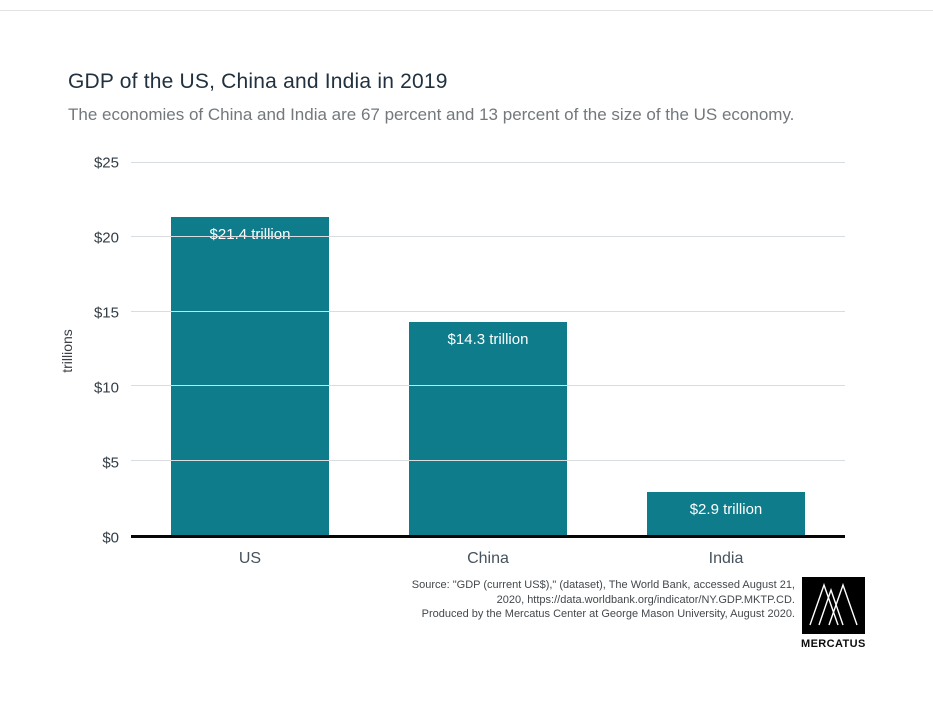 The width and height of the screenshot is (933, 716). I want to click on ytick-label: $25, so click(106, 163).